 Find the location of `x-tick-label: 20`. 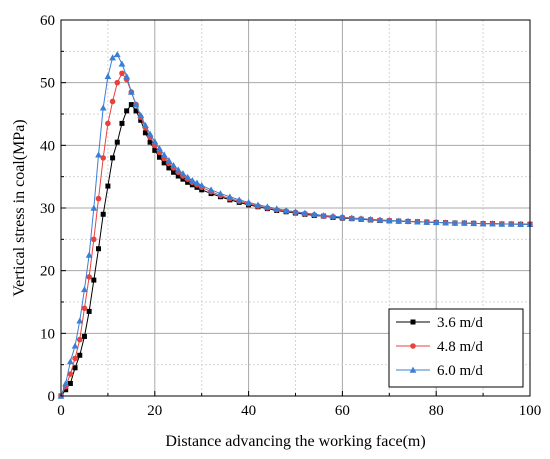

x-tick-label: 20 is located at coordinates (154, 411).